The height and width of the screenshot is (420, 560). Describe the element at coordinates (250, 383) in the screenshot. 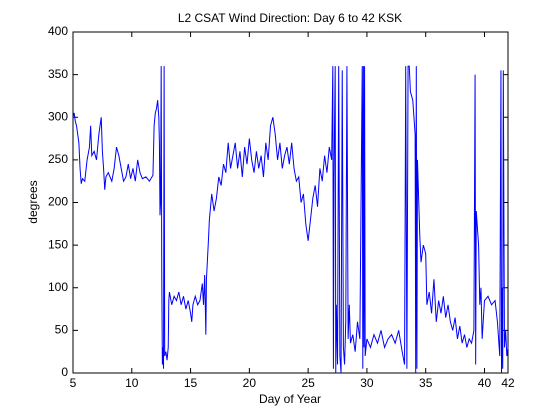

I see `x-tick-label: 20` at that location.